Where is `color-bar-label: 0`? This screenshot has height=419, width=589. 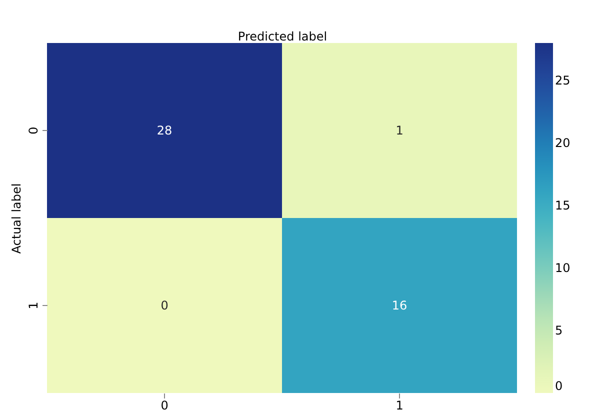 color-bar-label: 0 is located at coordinates (559, 386).